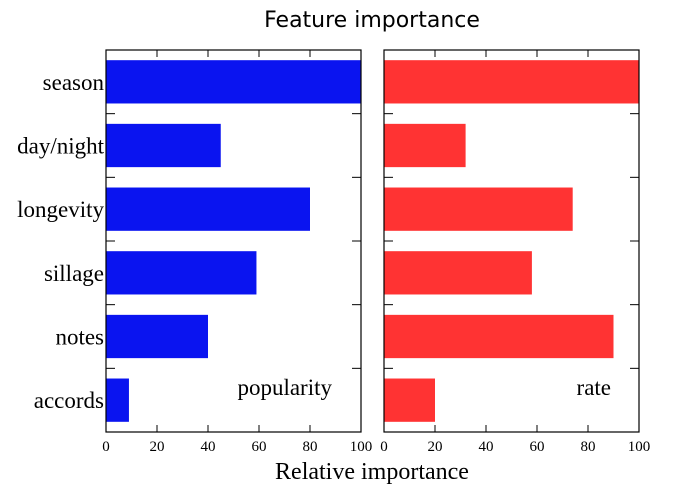 The image size is (677, 493). What do you see at coordinates (372, 472) in the screenshot?
I see `x-axis-label: Relative importance` at bounding box center [372, 472].